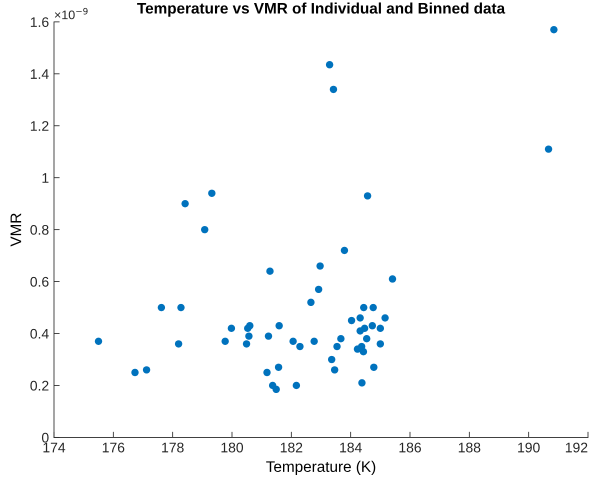  What do you see at coordinates (39, 333) in the screenshot?
I see `y-tick-label: 0.4` at bounding box center [39, 333].